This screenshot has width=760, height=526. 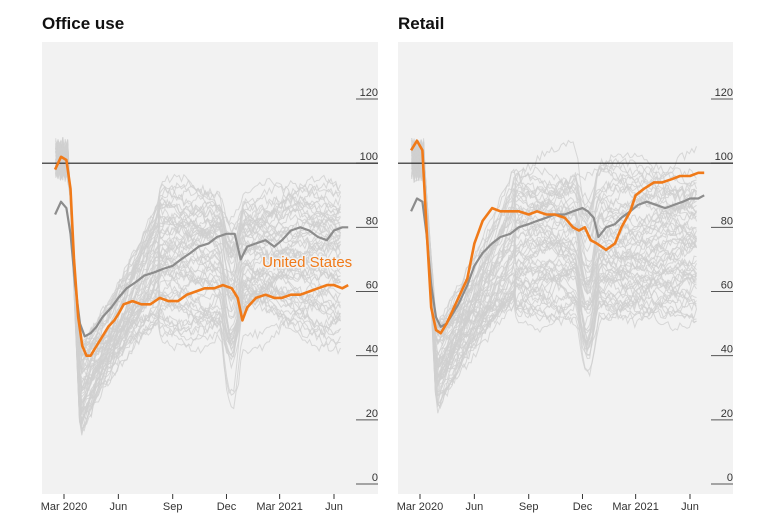 I want to click on series-line-united-states, so click(x=557, y=237).